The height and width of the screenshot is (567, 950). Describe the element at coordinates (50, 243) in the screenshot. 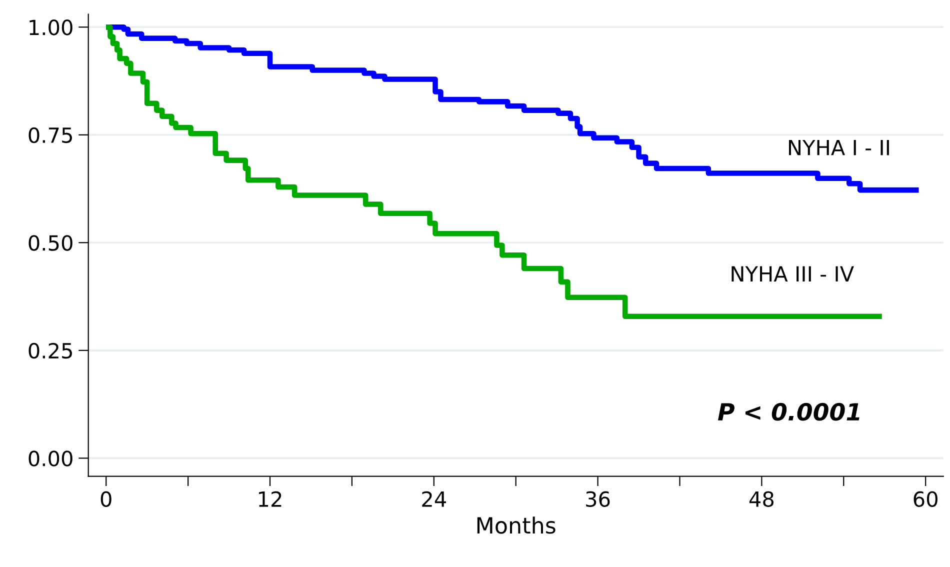

I see `y-tick-label: 0.50` at that location.